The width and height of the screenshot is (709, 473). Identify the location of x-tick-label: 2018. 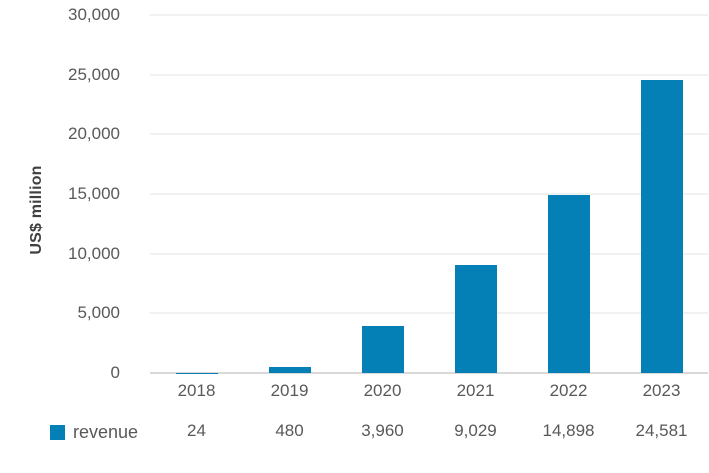
(196, 390).